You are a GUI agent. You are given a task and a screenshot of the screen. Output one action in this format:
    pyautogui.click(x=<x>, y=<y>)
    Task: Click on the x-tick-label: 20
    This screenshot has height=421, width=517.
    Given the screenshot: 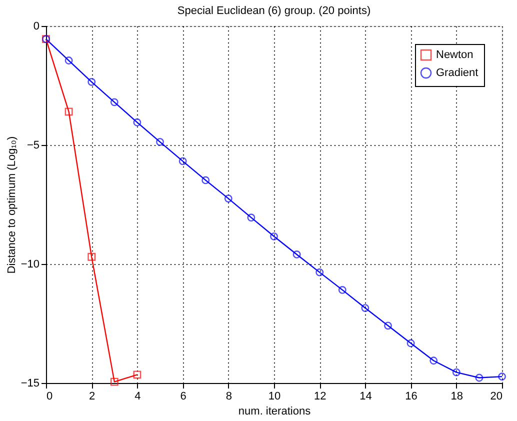 What is the action you would take?
    pyautogui.click(x=496, y=396)
    